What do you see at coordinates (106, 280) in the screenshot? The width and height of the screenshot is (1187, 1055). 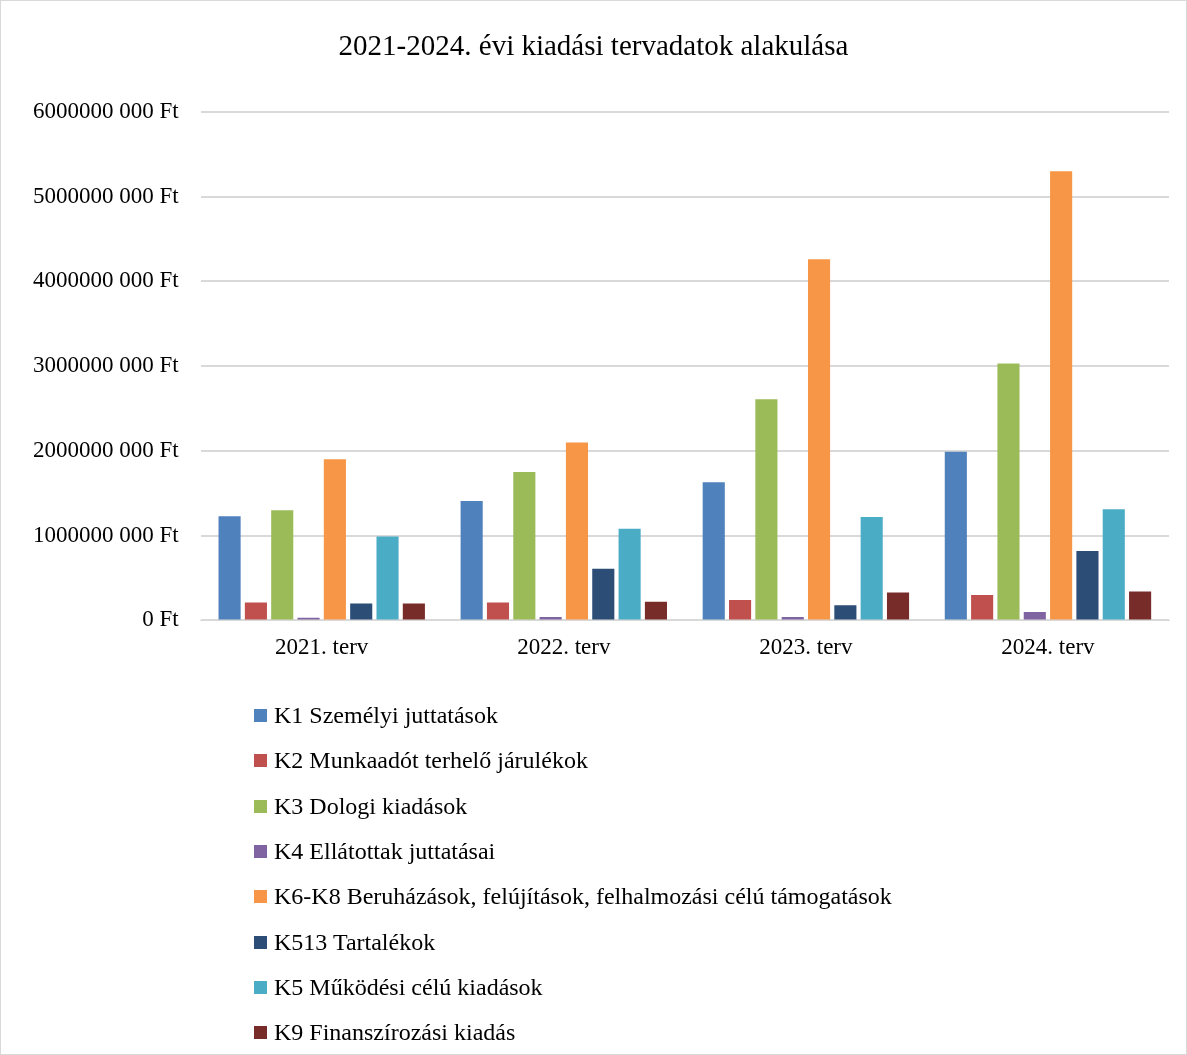 I see `y-tick-label: 4000000 000 Ft` at bounding box center [106, 280].